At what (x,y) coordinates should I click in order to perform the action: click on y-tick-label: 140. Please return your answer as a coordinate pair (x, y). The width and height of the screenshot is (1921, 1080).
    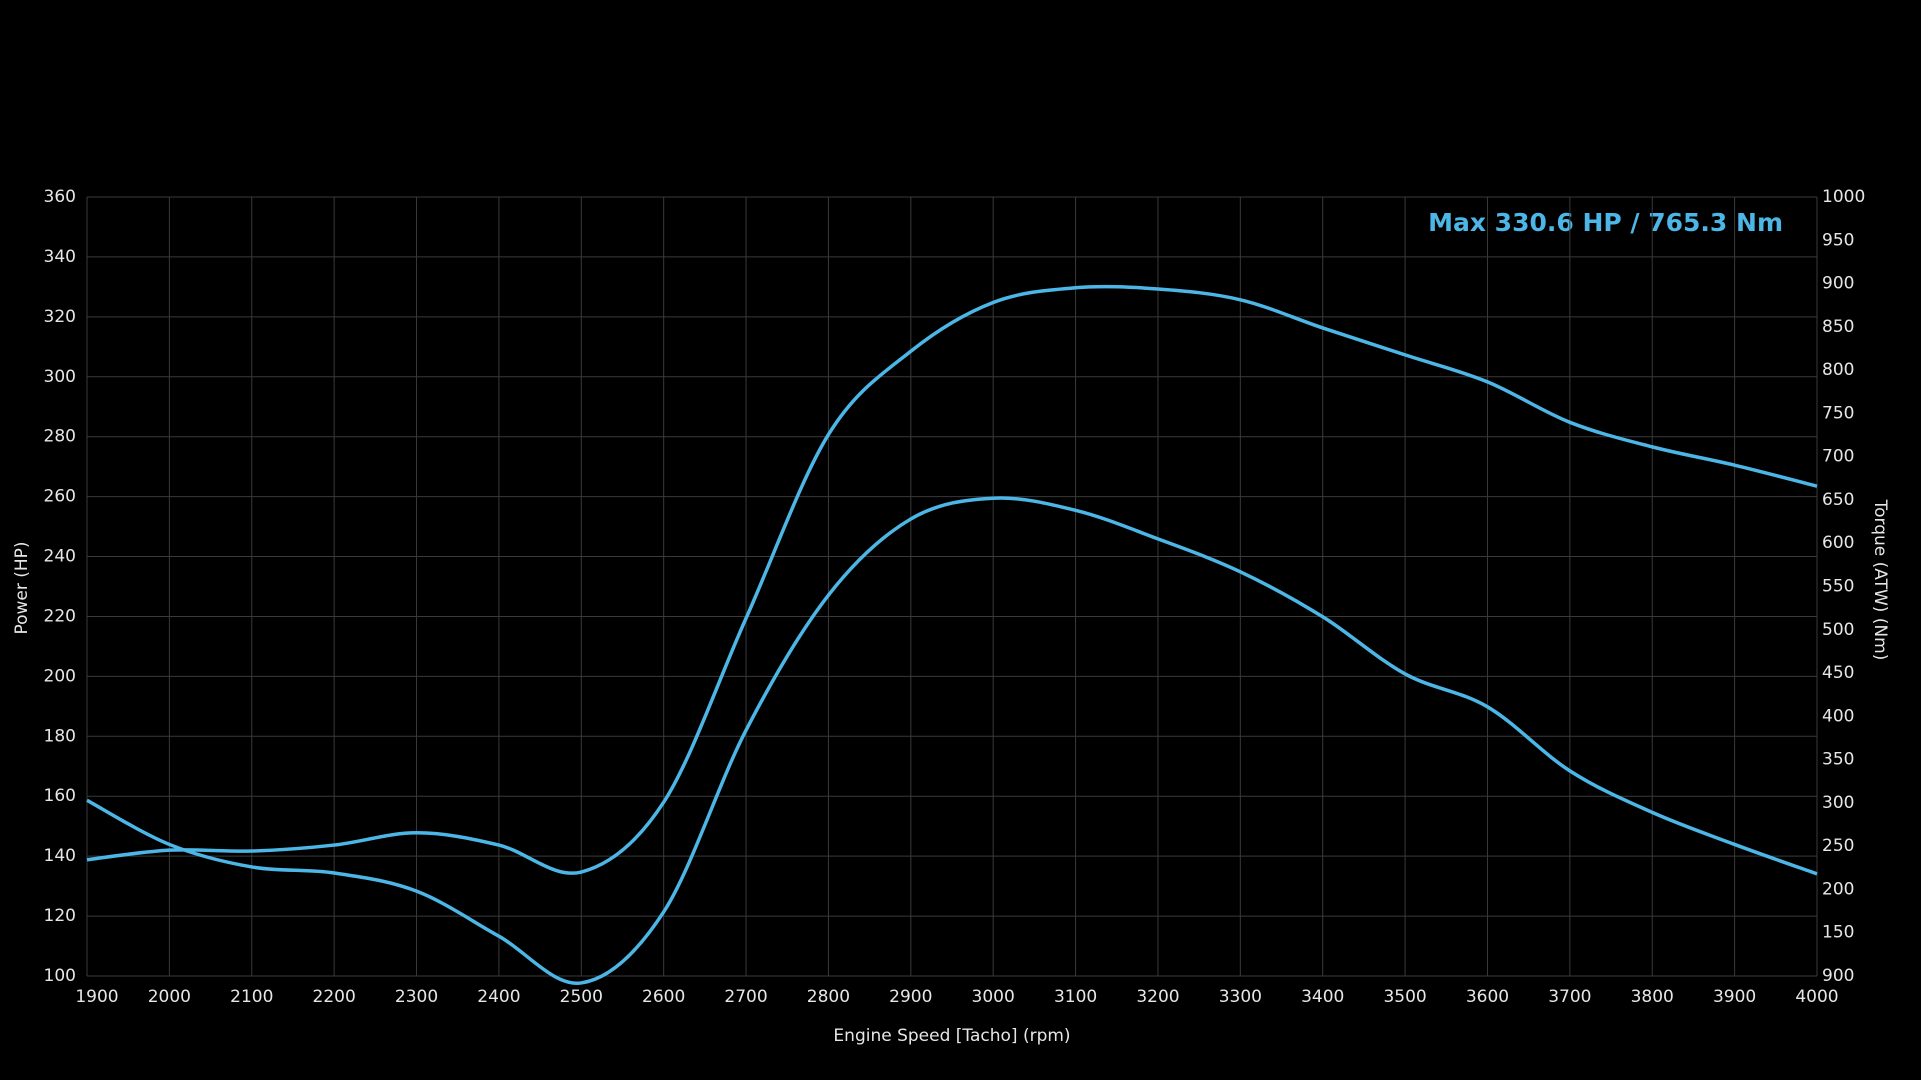
    Looking at the image, I should click on (60, 856).